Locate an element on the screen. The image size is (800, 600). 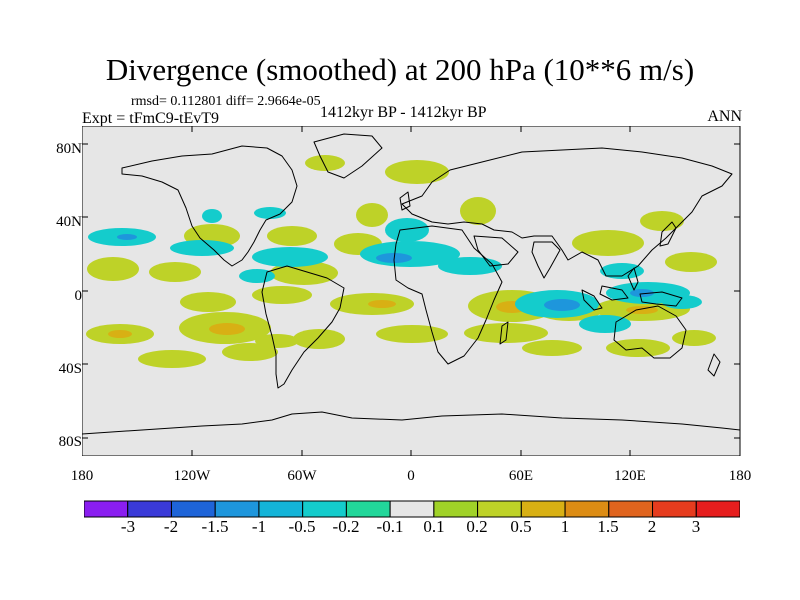
colorbar-label: -0.2 is located at coordinates (346, 526).